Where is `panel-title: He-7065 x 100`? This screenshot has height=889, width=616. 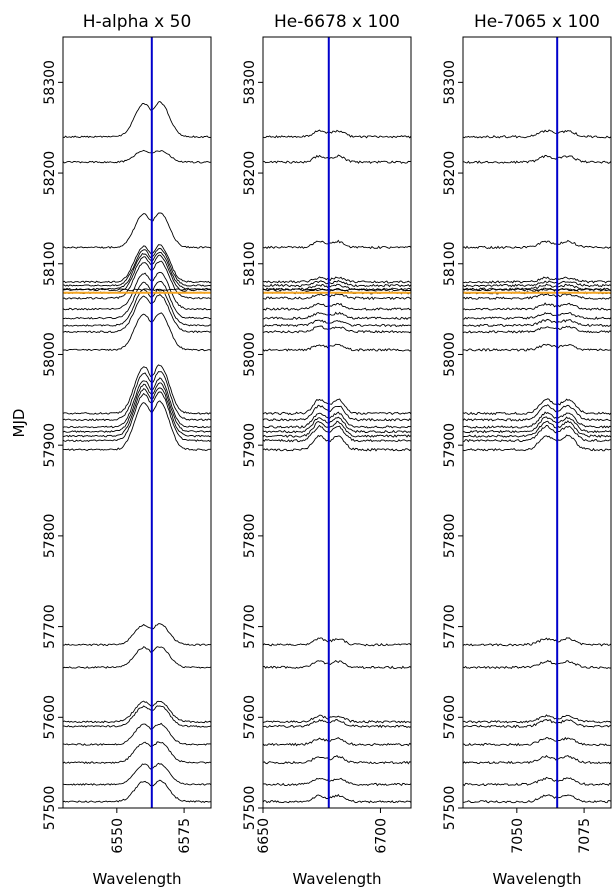
panel-title: He-7065 x 100 is located at coordinates (537, 22).